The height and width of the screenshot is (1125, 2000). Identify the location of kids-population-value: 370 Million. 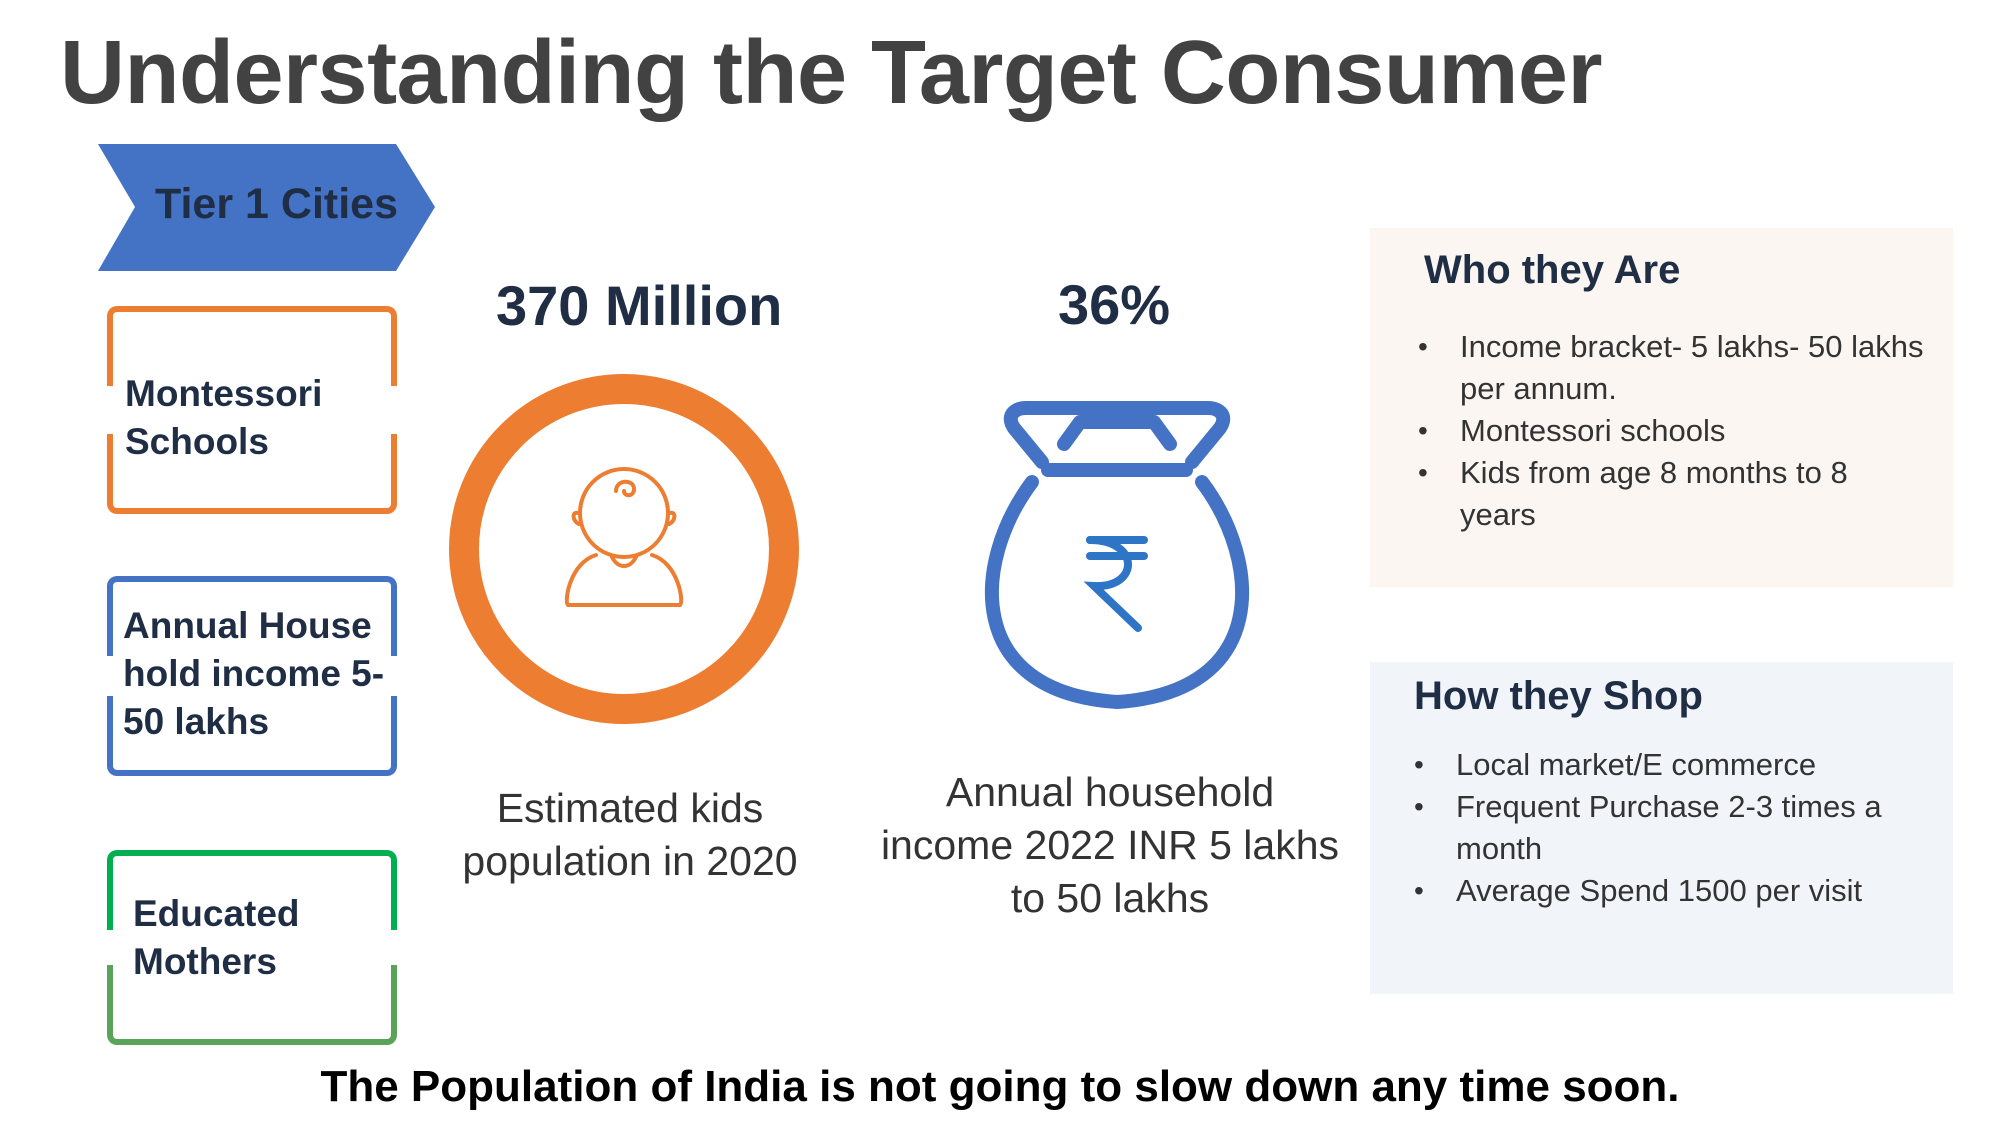
(639, 305).